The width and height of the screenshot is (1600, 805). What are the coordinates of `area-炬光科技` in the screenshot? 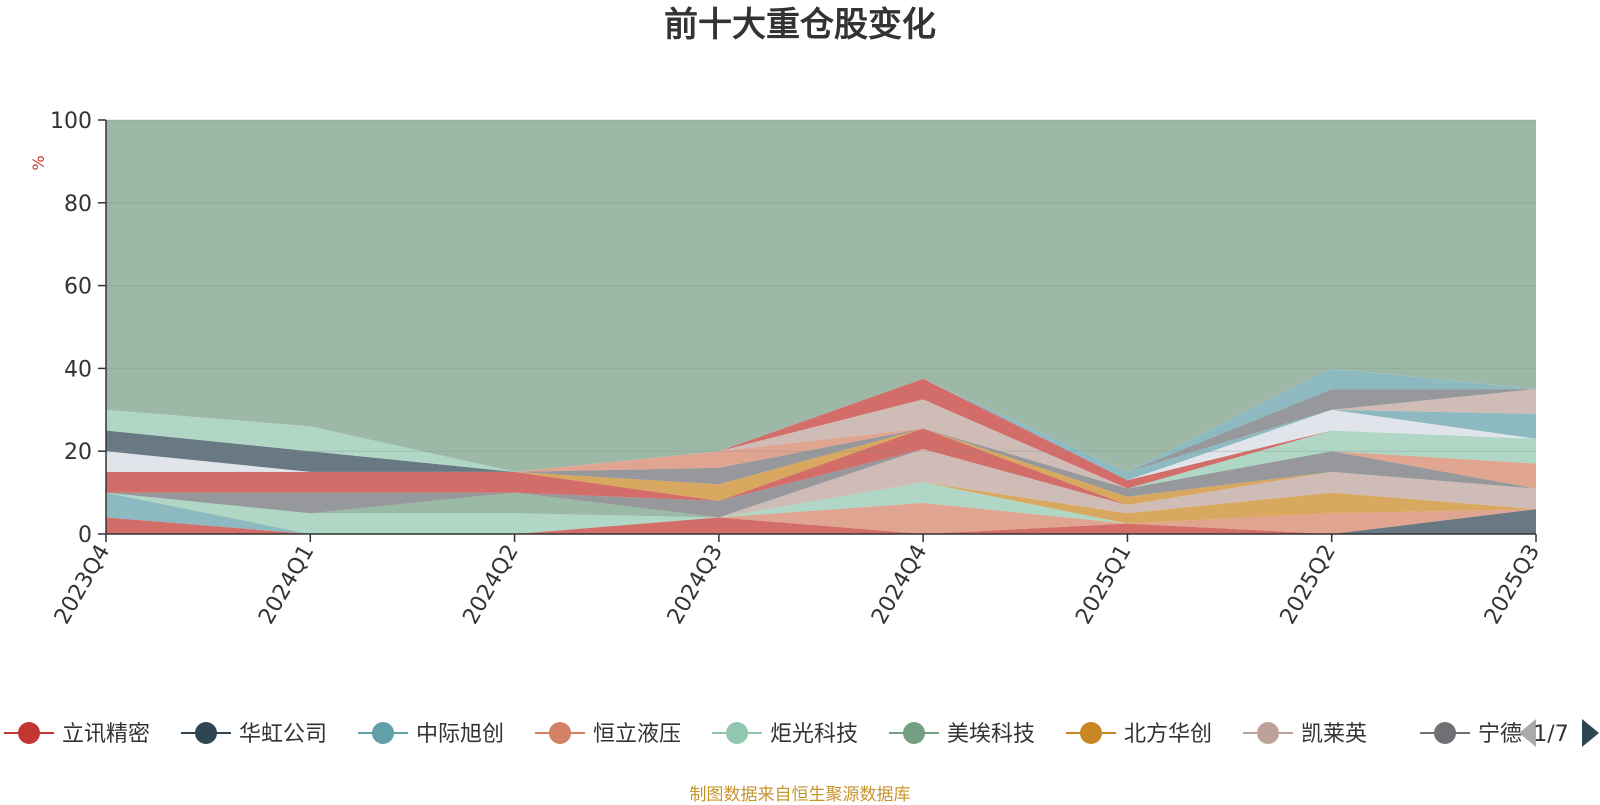 It's located at (821, 508).